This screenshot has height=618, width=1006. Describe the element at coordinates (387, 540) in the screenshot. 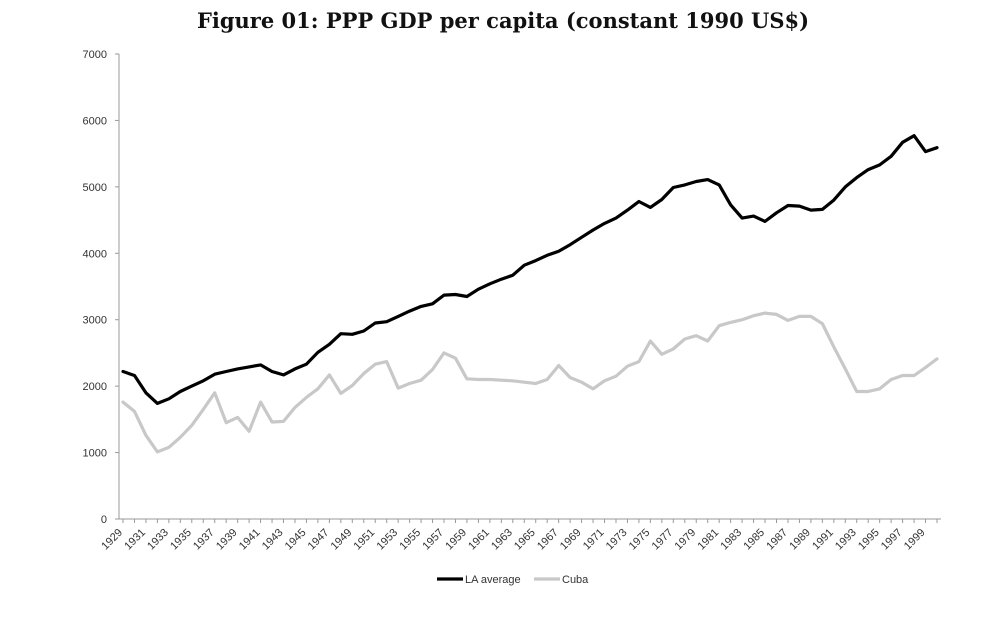

I see `x-tick-label: 1953` at that location.